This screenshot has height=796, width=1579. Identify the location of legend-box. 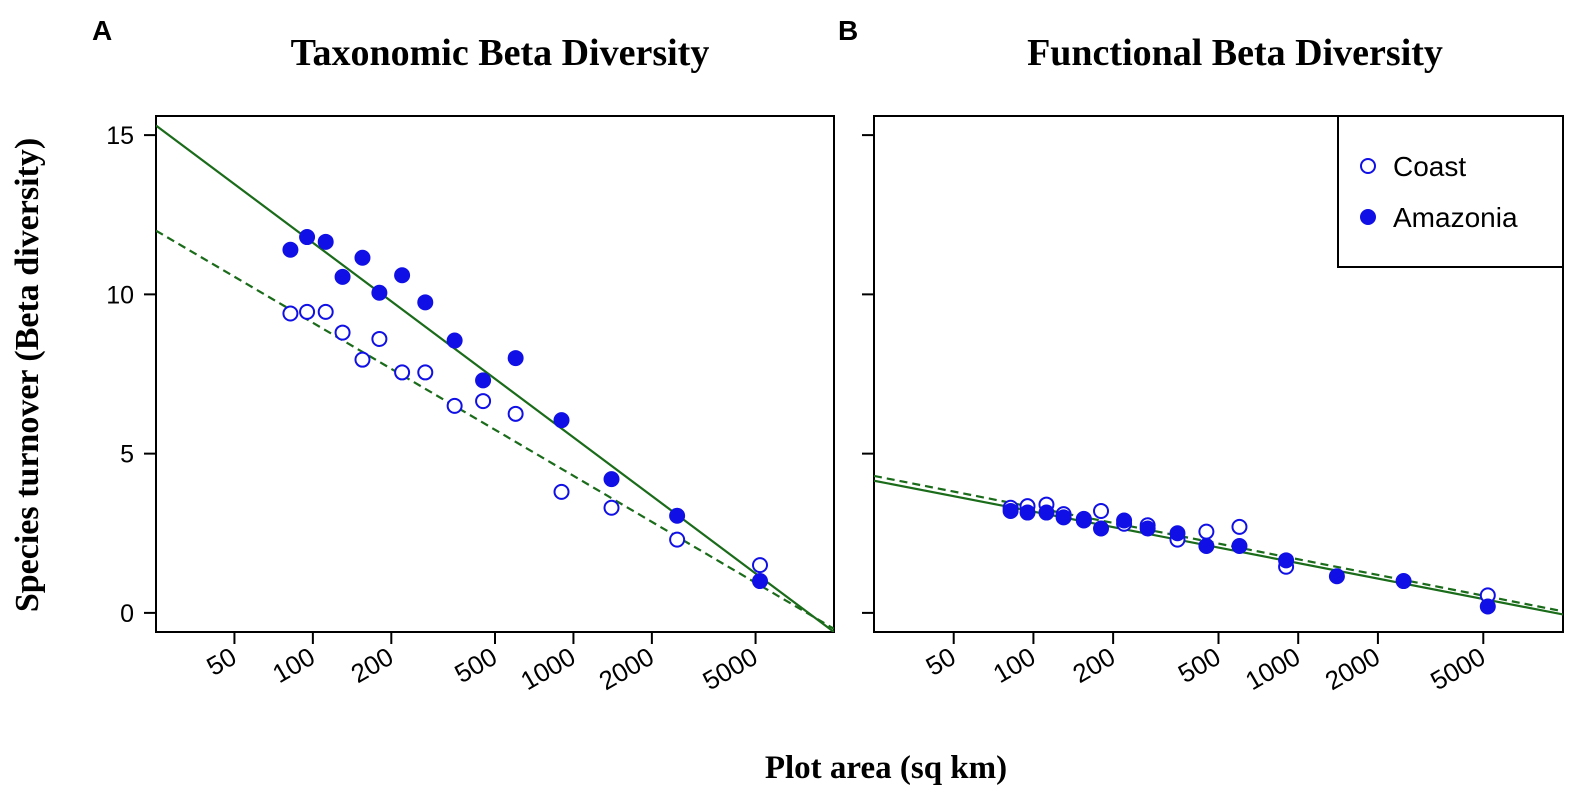
(1450, 191).